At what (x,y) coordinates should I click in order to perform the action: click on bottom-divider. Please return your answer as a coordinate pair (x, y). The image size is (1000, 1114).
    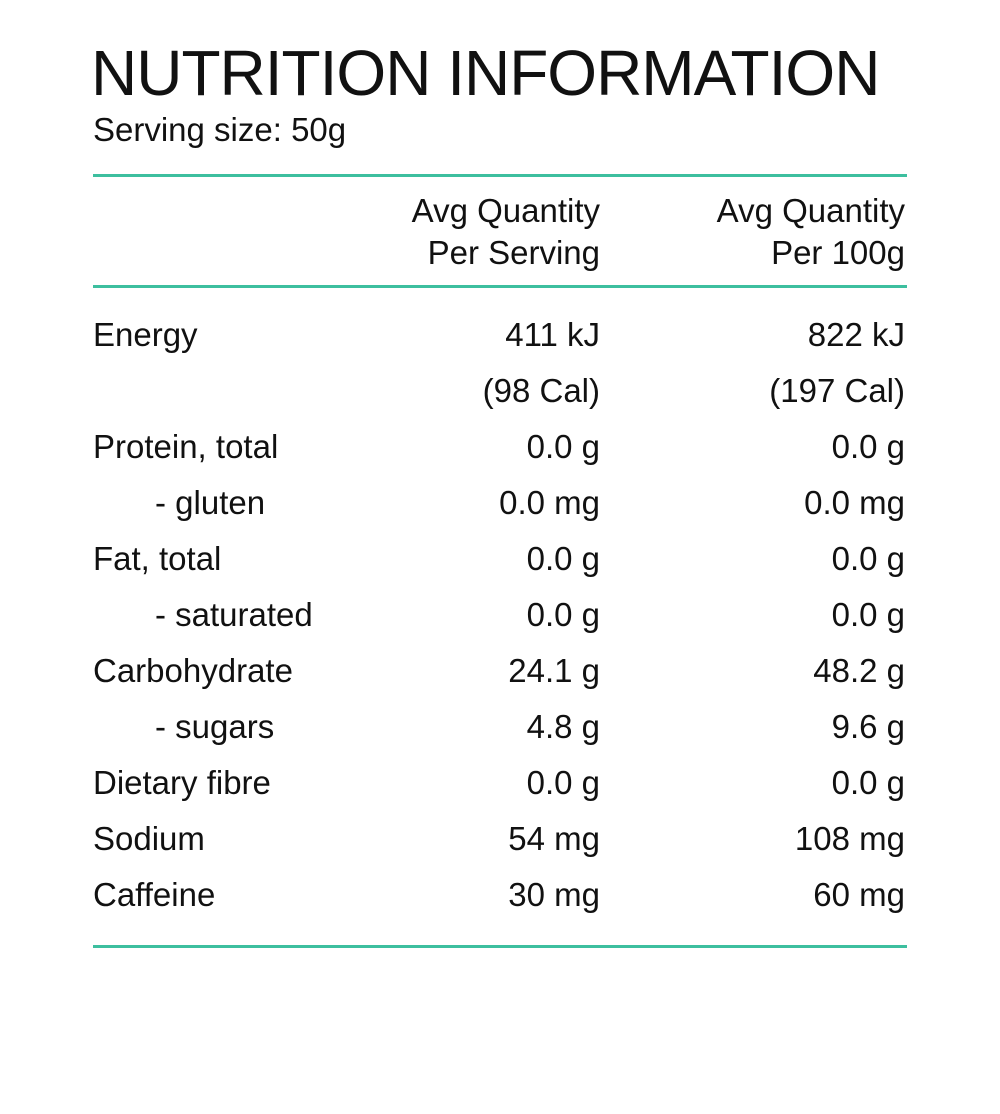
    Looking at the image, I should click on (500, 946).